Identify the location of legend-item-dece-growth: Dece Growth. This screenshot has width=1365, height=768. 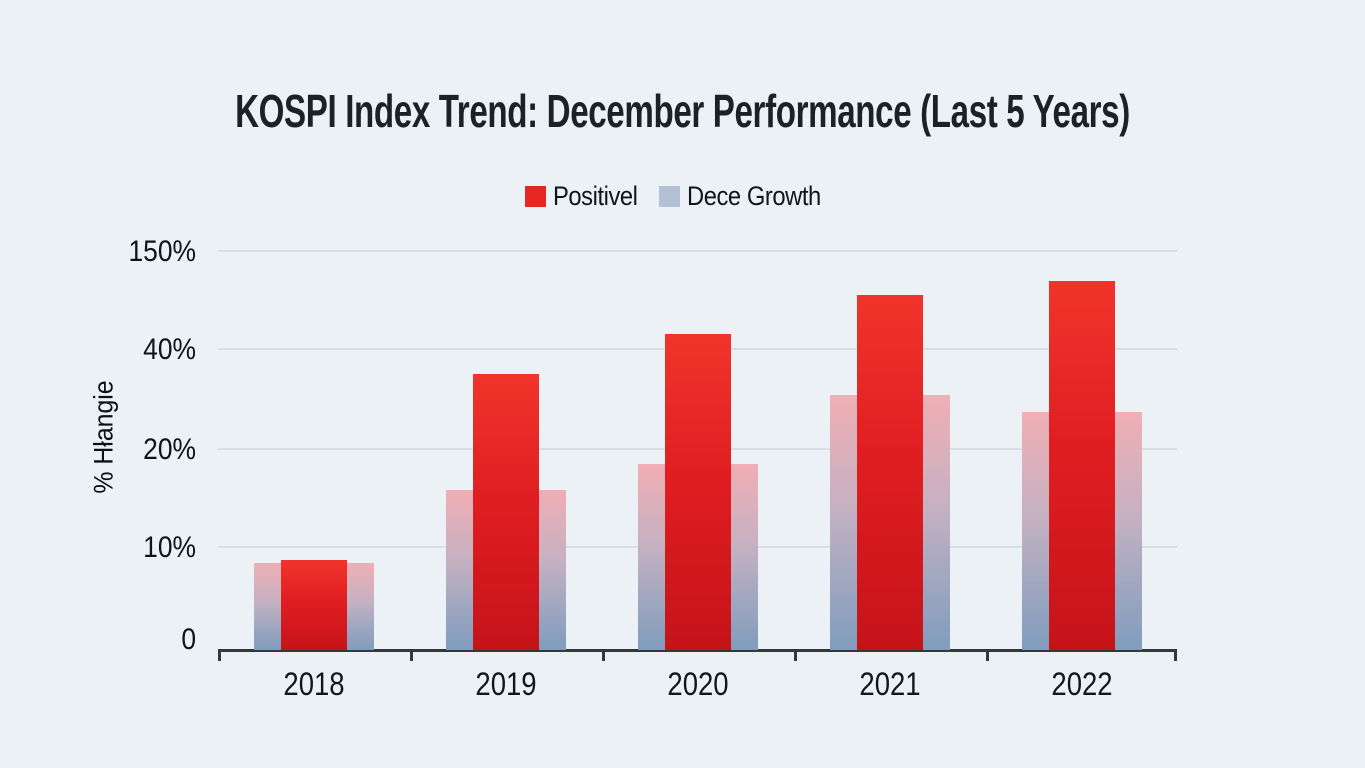
(749, 196).